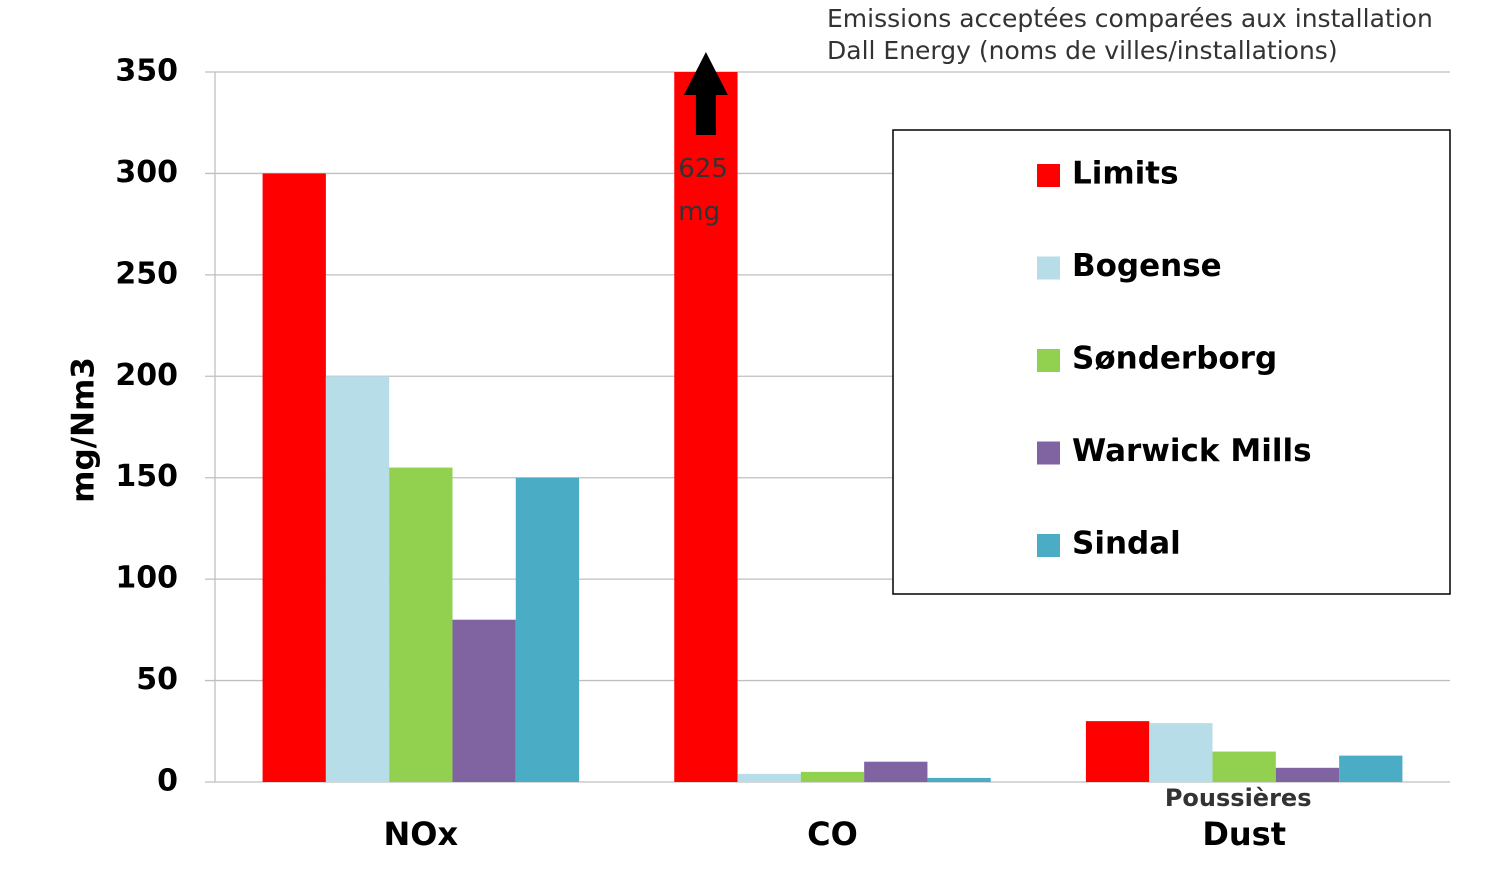 The width and height of the screenshot is (1512, 869). I want to click on overflow-arrow, so click(705, 93).